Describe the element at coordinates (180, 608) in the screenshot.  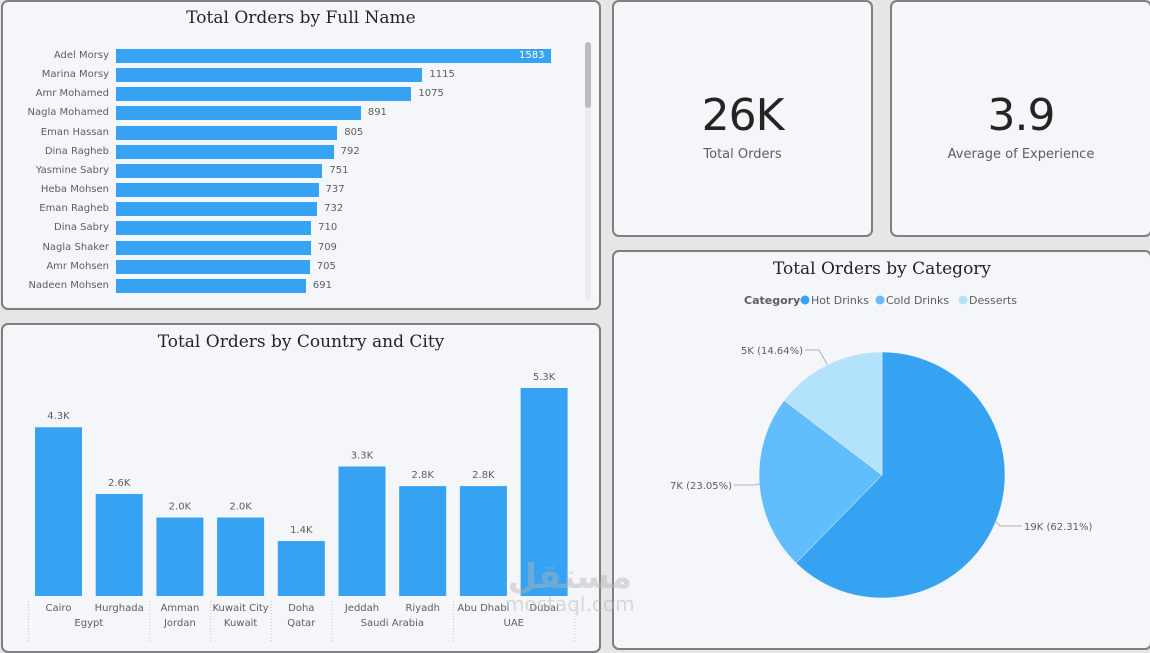
I see `city-tick-label: Amman` at that location.